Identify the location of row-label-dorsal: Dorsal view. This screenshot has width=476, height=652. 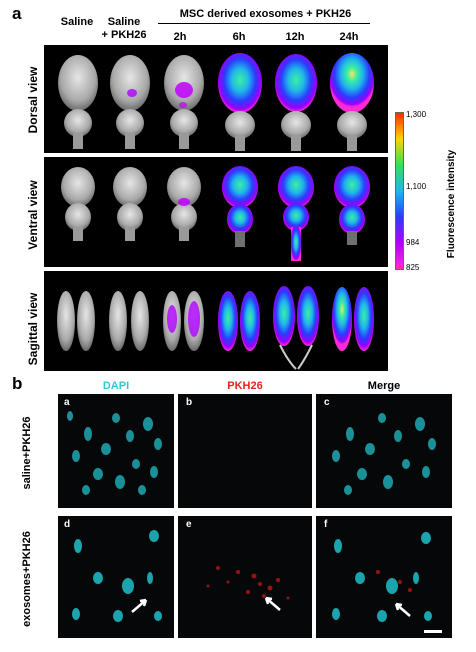
(33, 100).